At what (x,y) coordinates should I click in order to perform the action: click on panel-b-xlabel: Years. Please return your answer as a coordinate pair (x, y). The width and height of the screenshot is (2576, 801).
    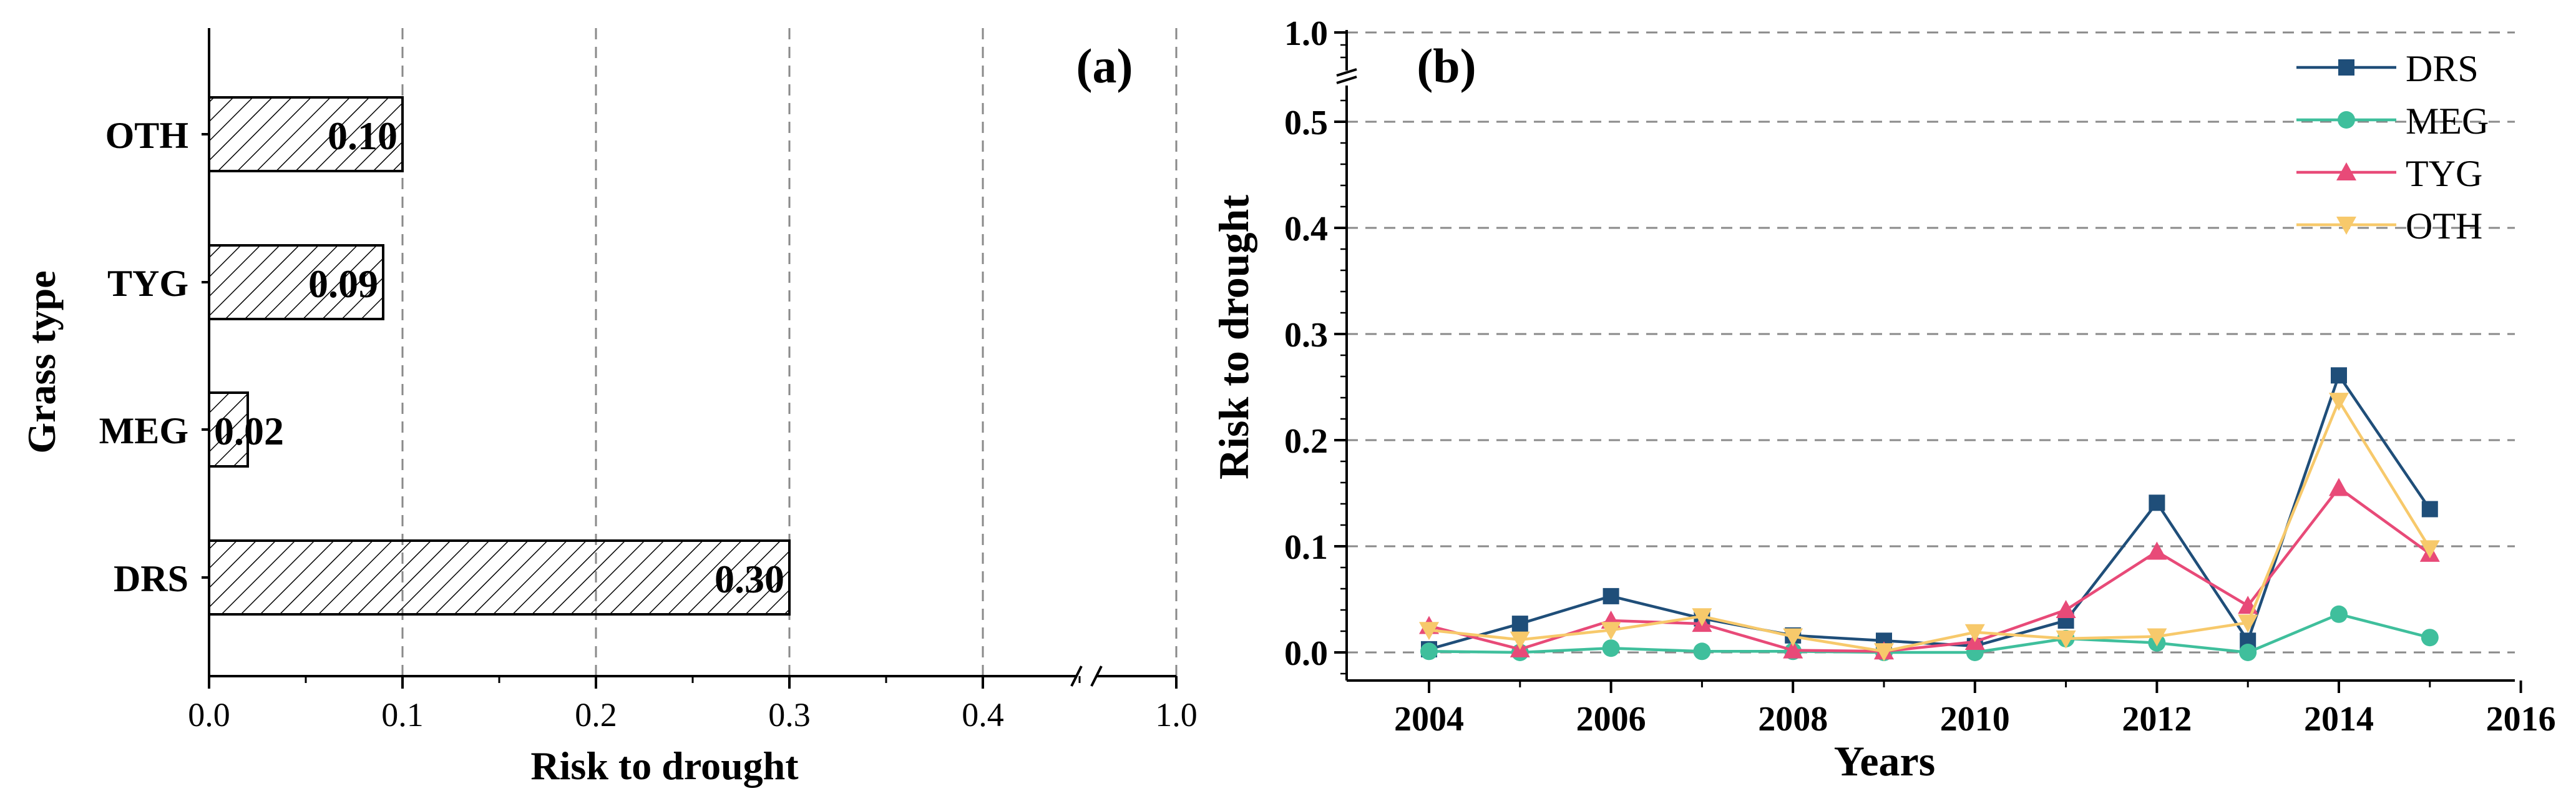
    Looking at the image, I should click on (1884, 761).